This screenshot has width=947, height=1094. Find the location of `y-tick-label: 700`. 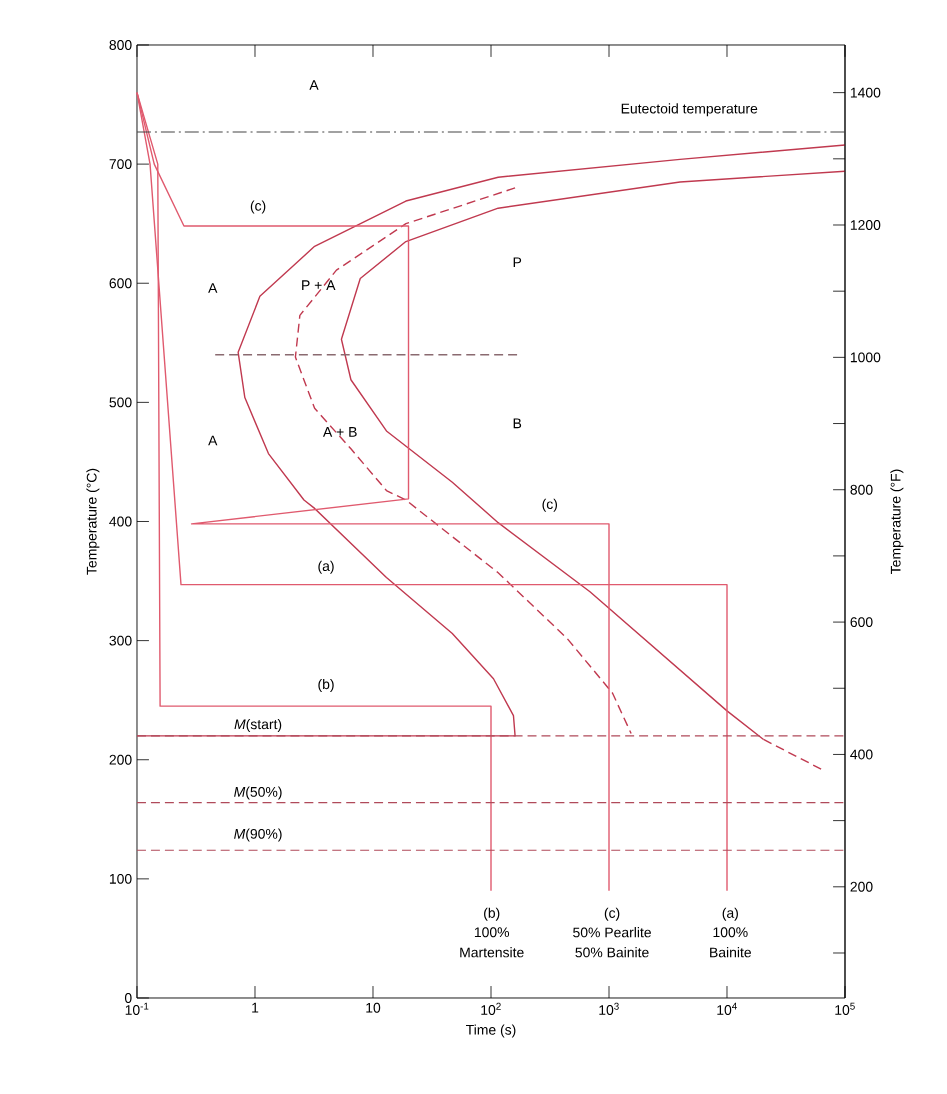

y-tick-label: 700 is located at coordinates (120, 164).